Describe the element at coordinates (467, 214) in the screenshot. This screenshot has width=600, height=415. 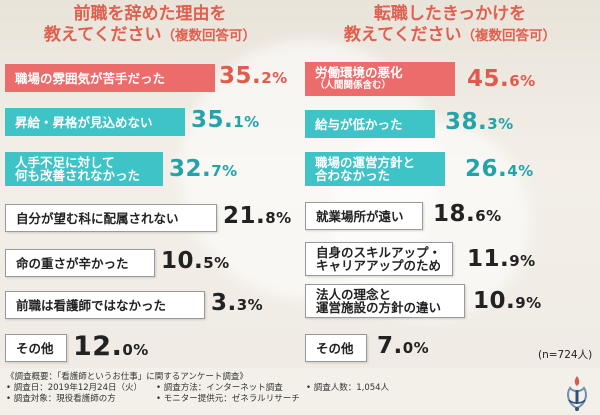
I see `item-value: 18.6%` at that location.